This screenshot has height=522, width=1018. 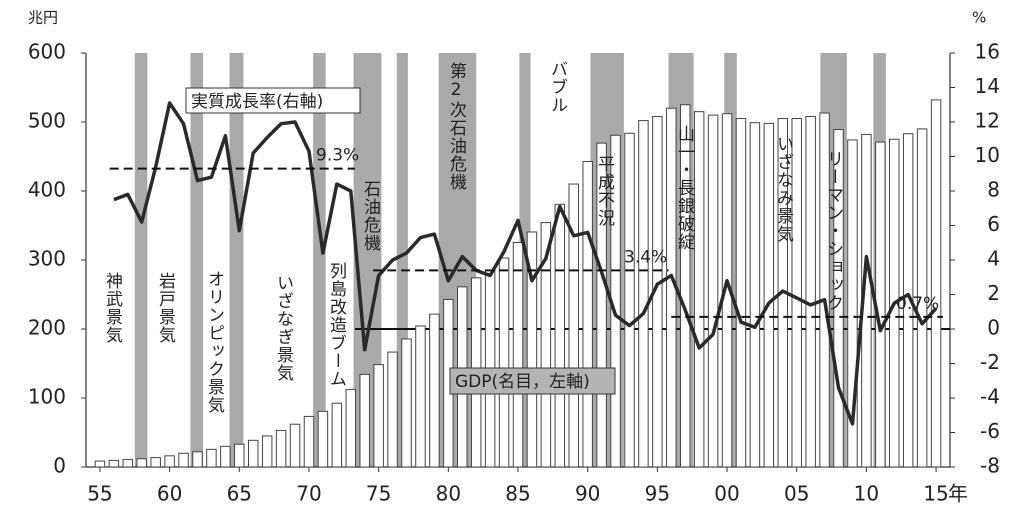 I want to click on annotation: いざなみ景気, so click(x=783, y=189).